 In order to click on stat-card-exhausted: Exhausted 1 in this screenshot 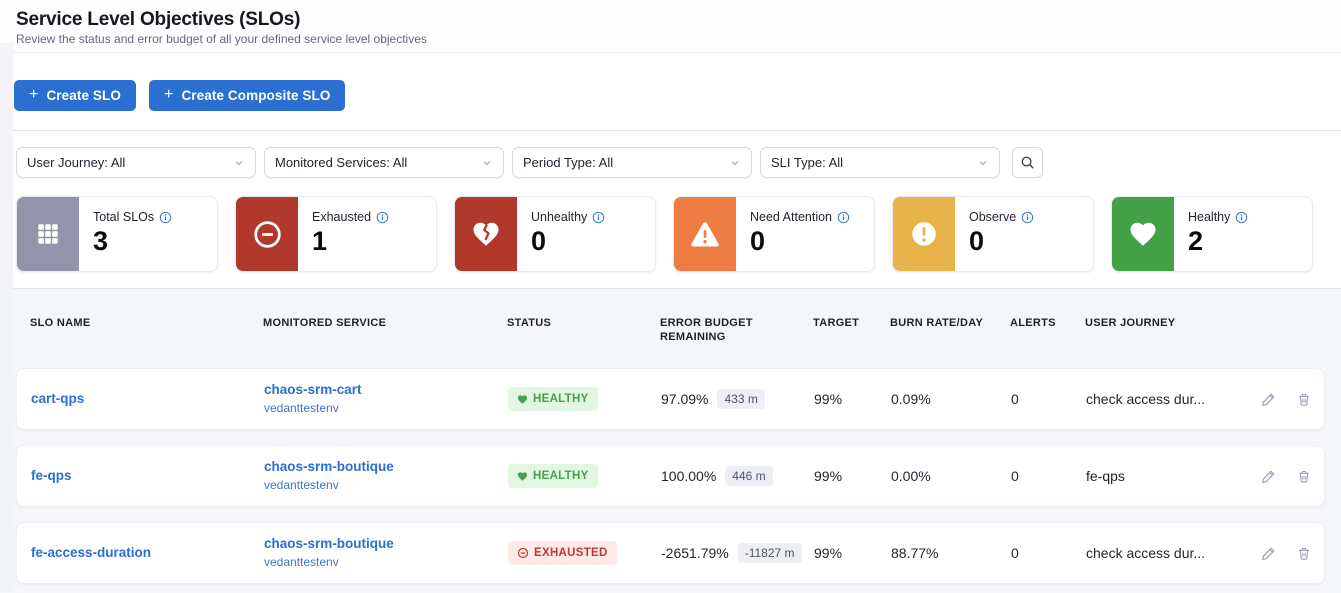, I will do `click(336, 234)`.